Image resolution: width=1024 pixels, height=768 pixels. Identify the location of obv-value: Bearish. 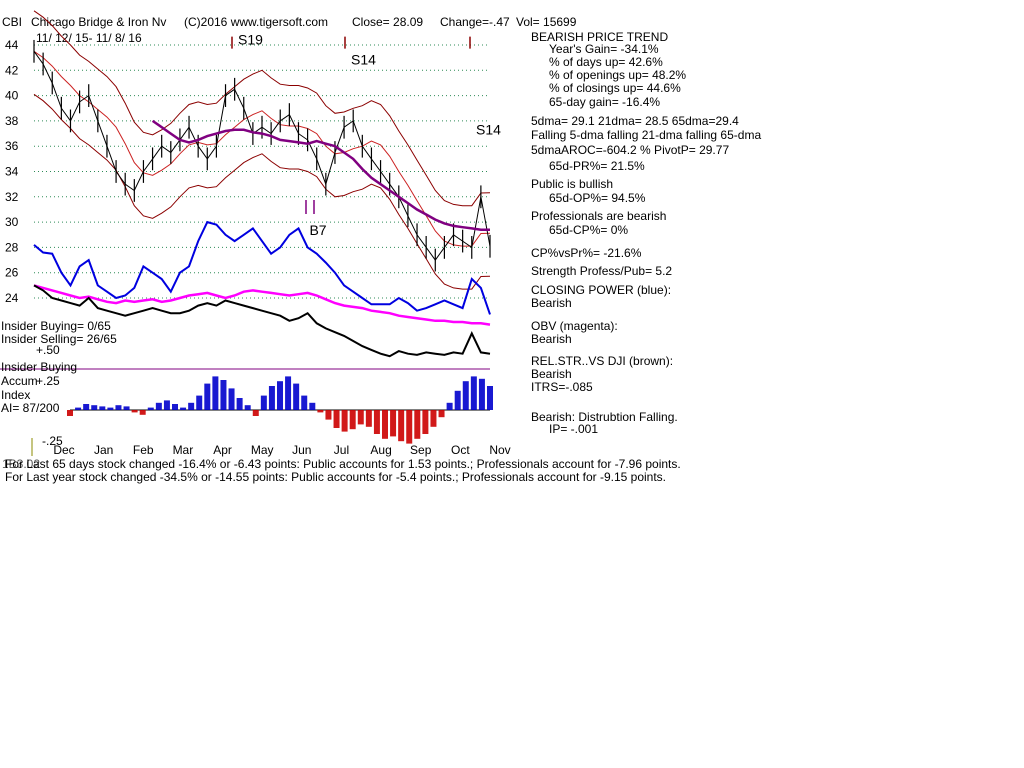
(551, 339).